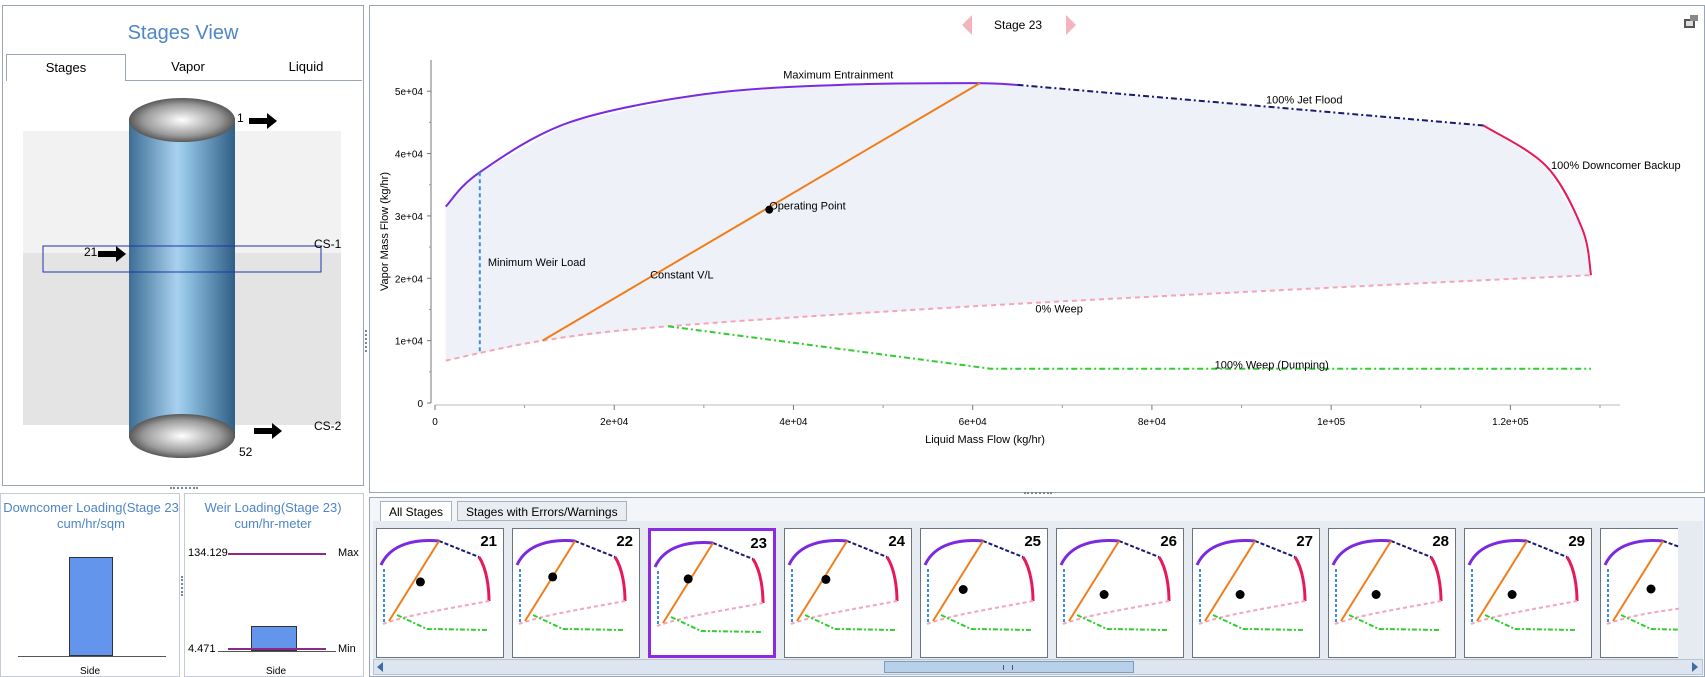  I want to click on y-axis-label: Vapor Mass Flow (kg/hr), so click(385, 231).